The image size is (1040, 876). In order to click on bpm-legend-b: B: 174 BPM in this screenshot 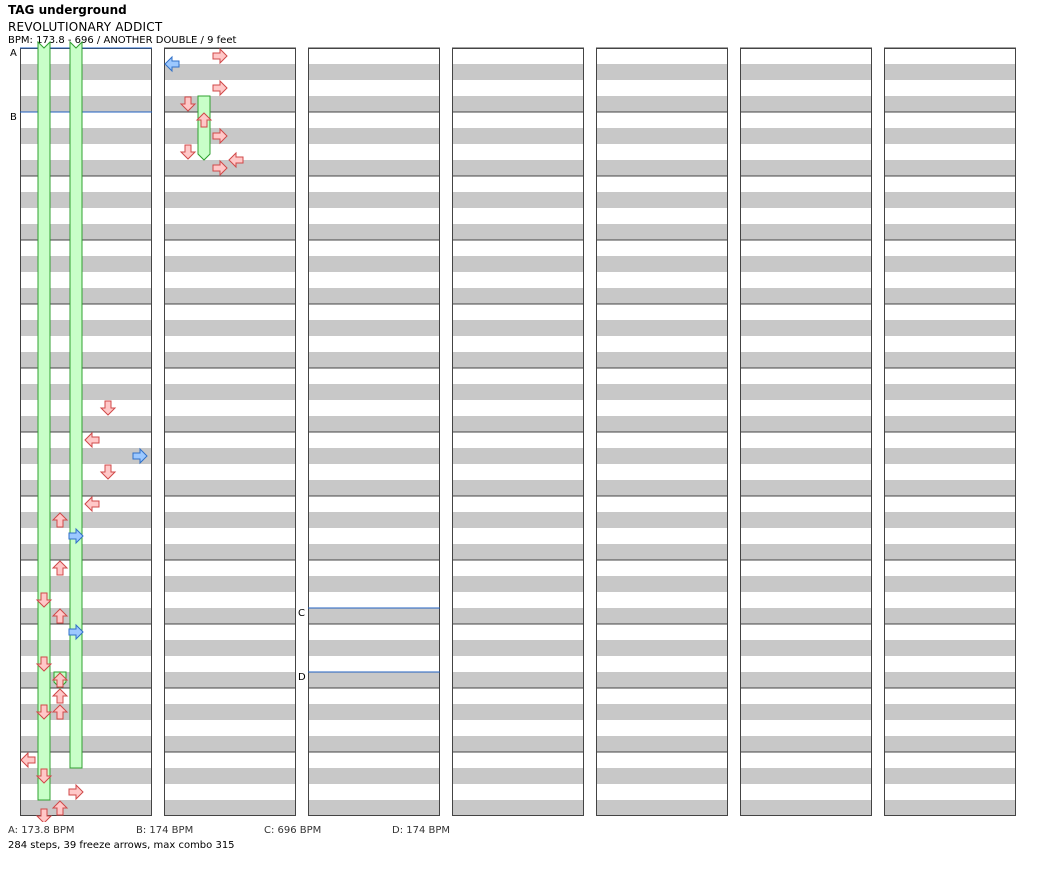, I will do `click(165, 830)`.